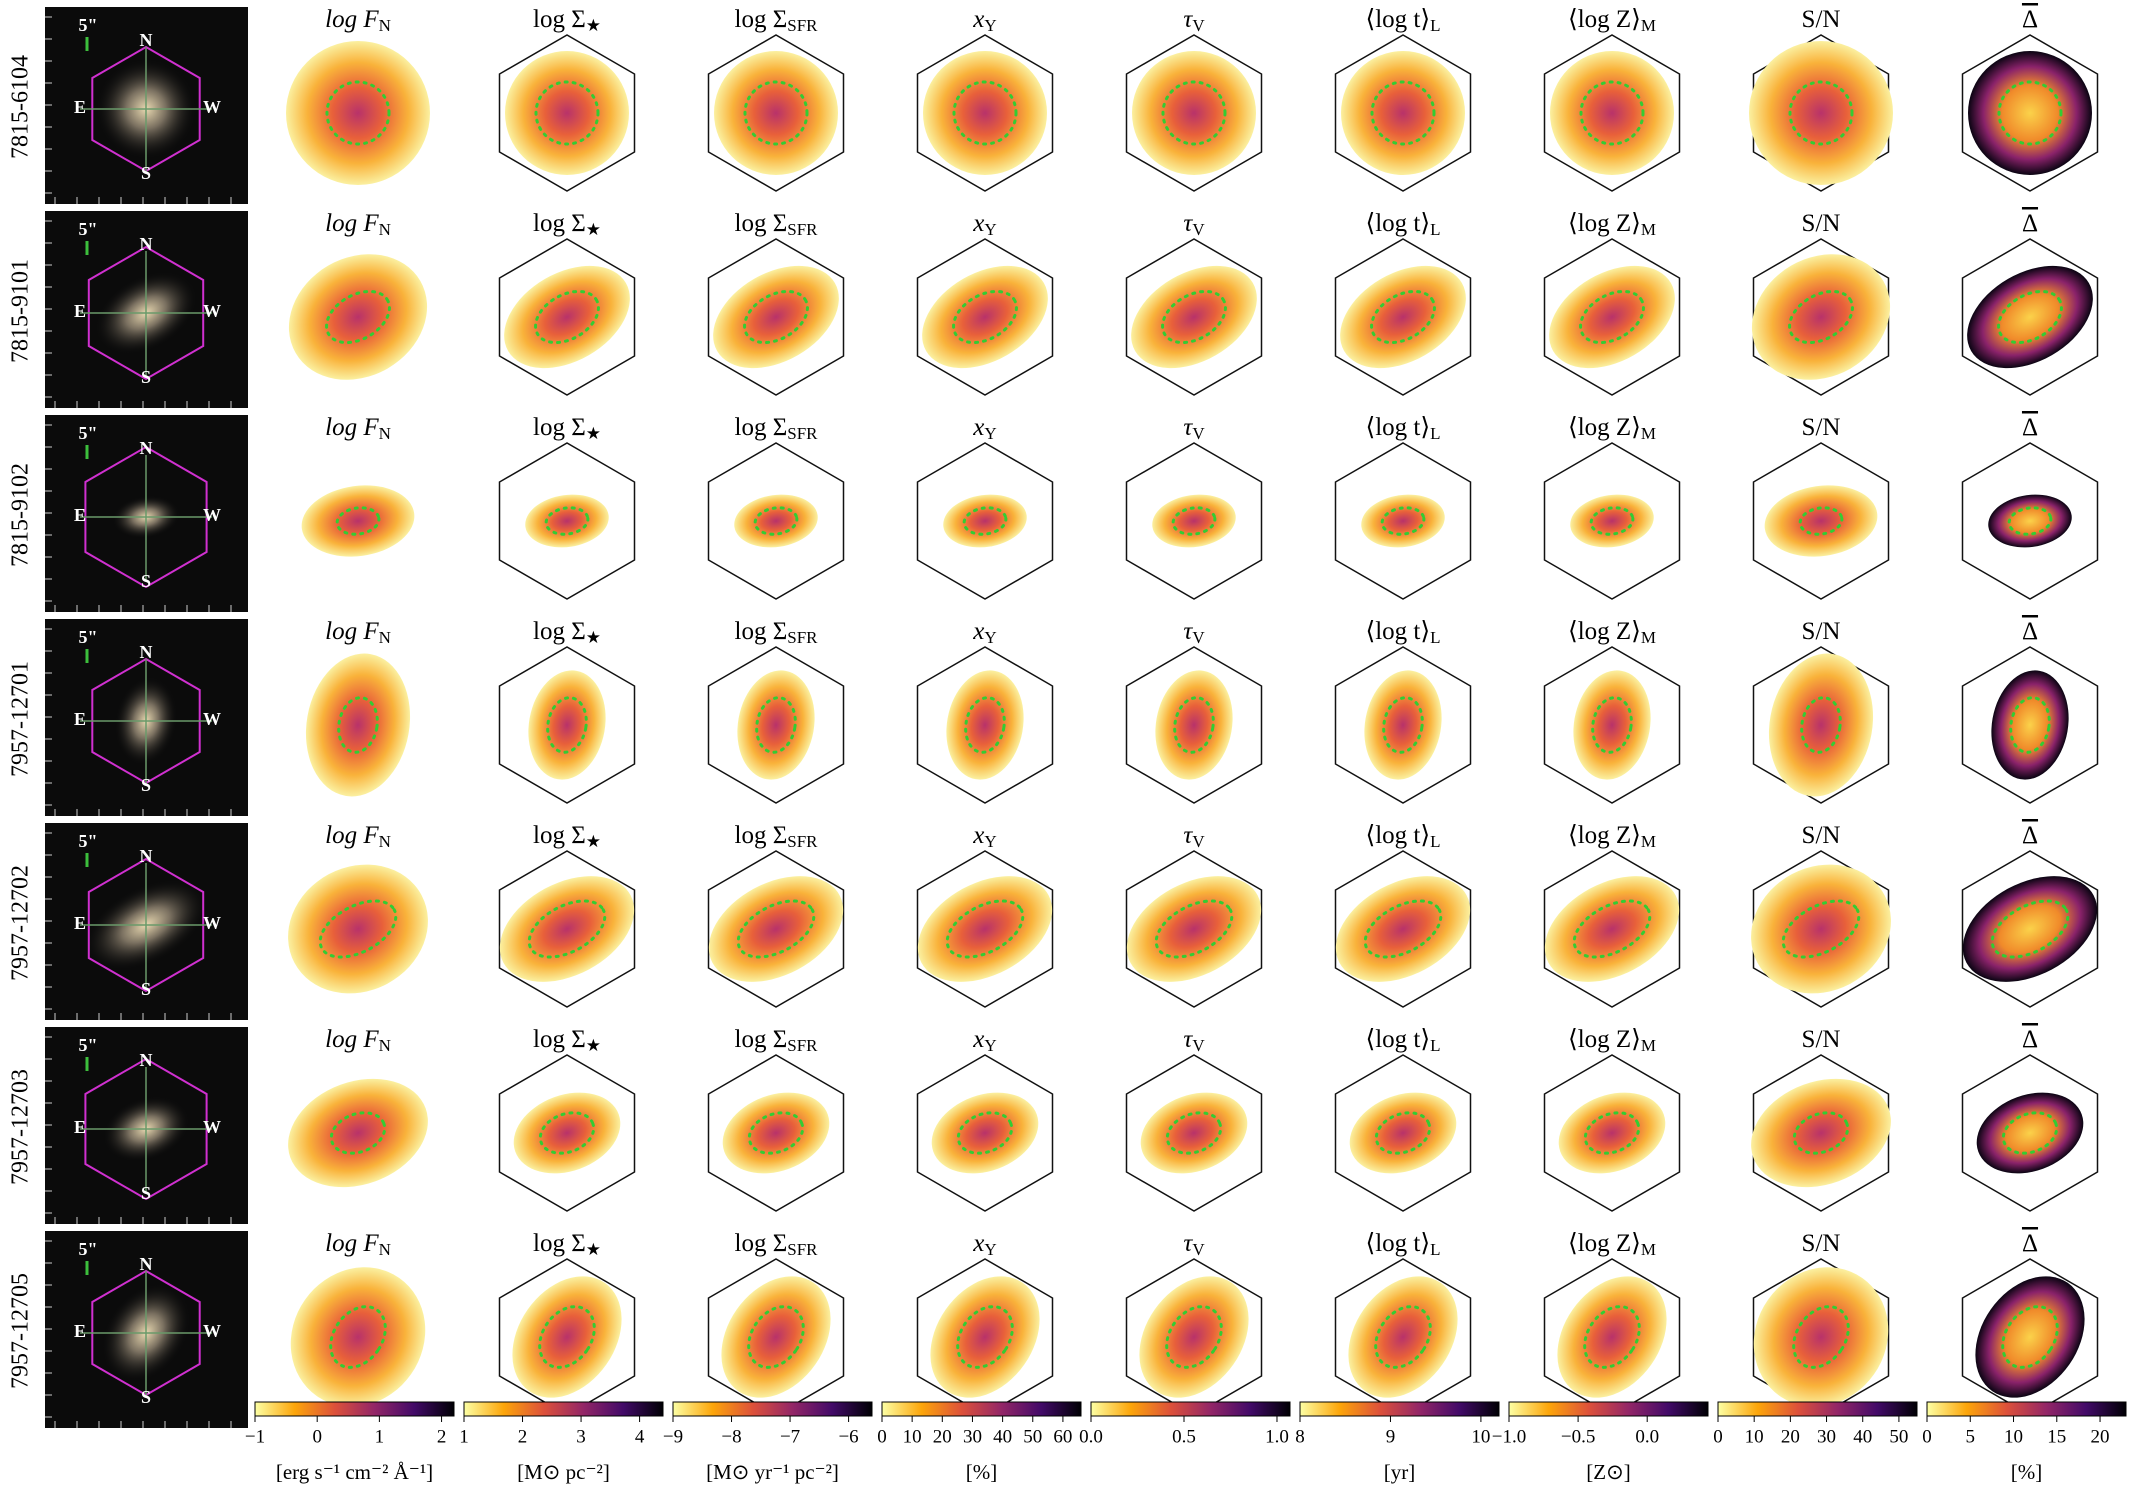  Describe the element at coordinates (1971, 1436) in the screenshot. I see `colorbar-tick-label: 5` at that location.